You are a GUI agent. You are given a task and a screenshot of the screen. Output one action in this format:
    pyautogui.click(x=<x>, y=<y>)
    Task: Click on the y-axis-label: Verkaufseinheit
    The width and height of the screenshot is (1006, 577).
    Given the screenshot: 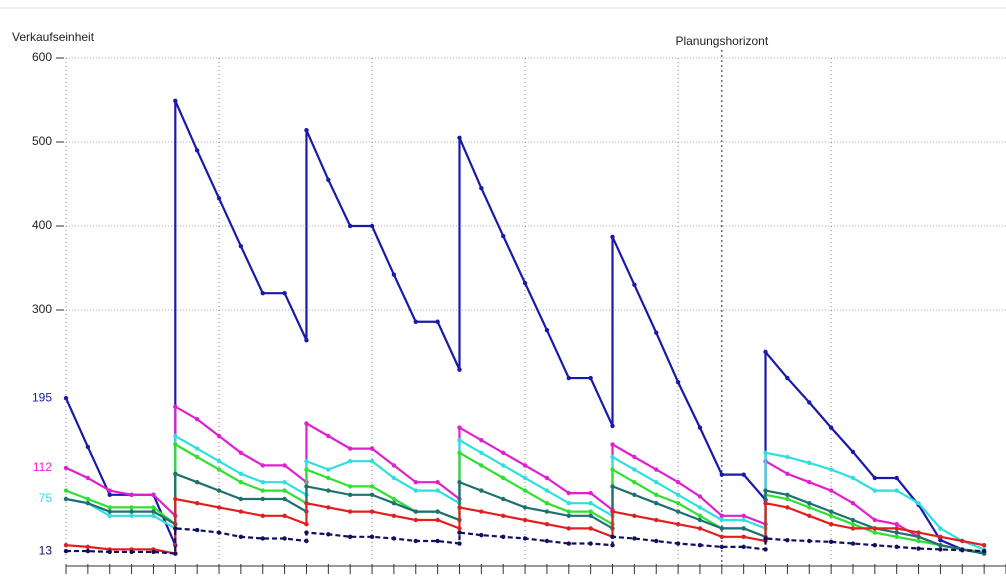 What is the action you would take?
    pyautogui.click(x=53, y=37)
    